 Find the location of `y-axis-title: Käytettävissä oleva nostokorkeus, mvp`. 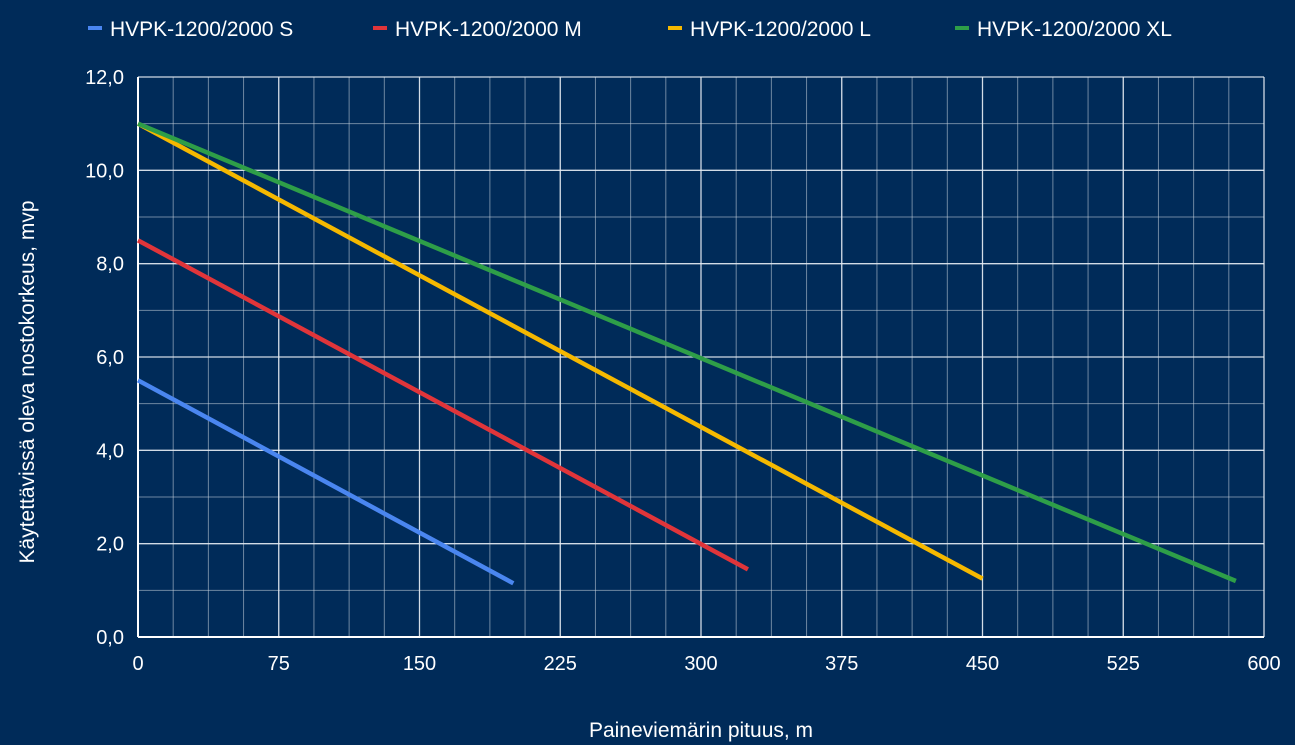

y-axis-title: Käytettävissä oleva nostokorkeus, mvp is located at coordinates (27, 381).